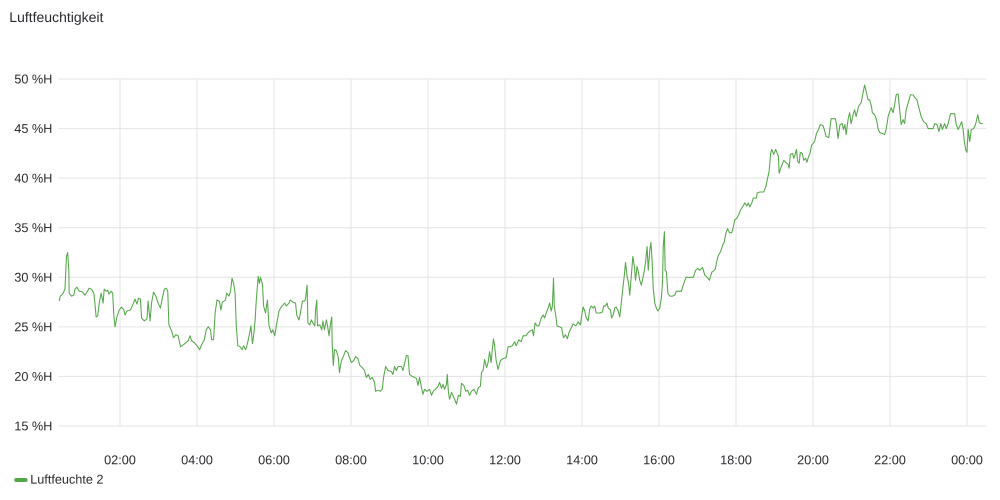 This screenshot has width=1000, height=500. Describe the element at coordinates (33, 79) in the screenshot. I see `y-tick-label: 50 %H` at that location.